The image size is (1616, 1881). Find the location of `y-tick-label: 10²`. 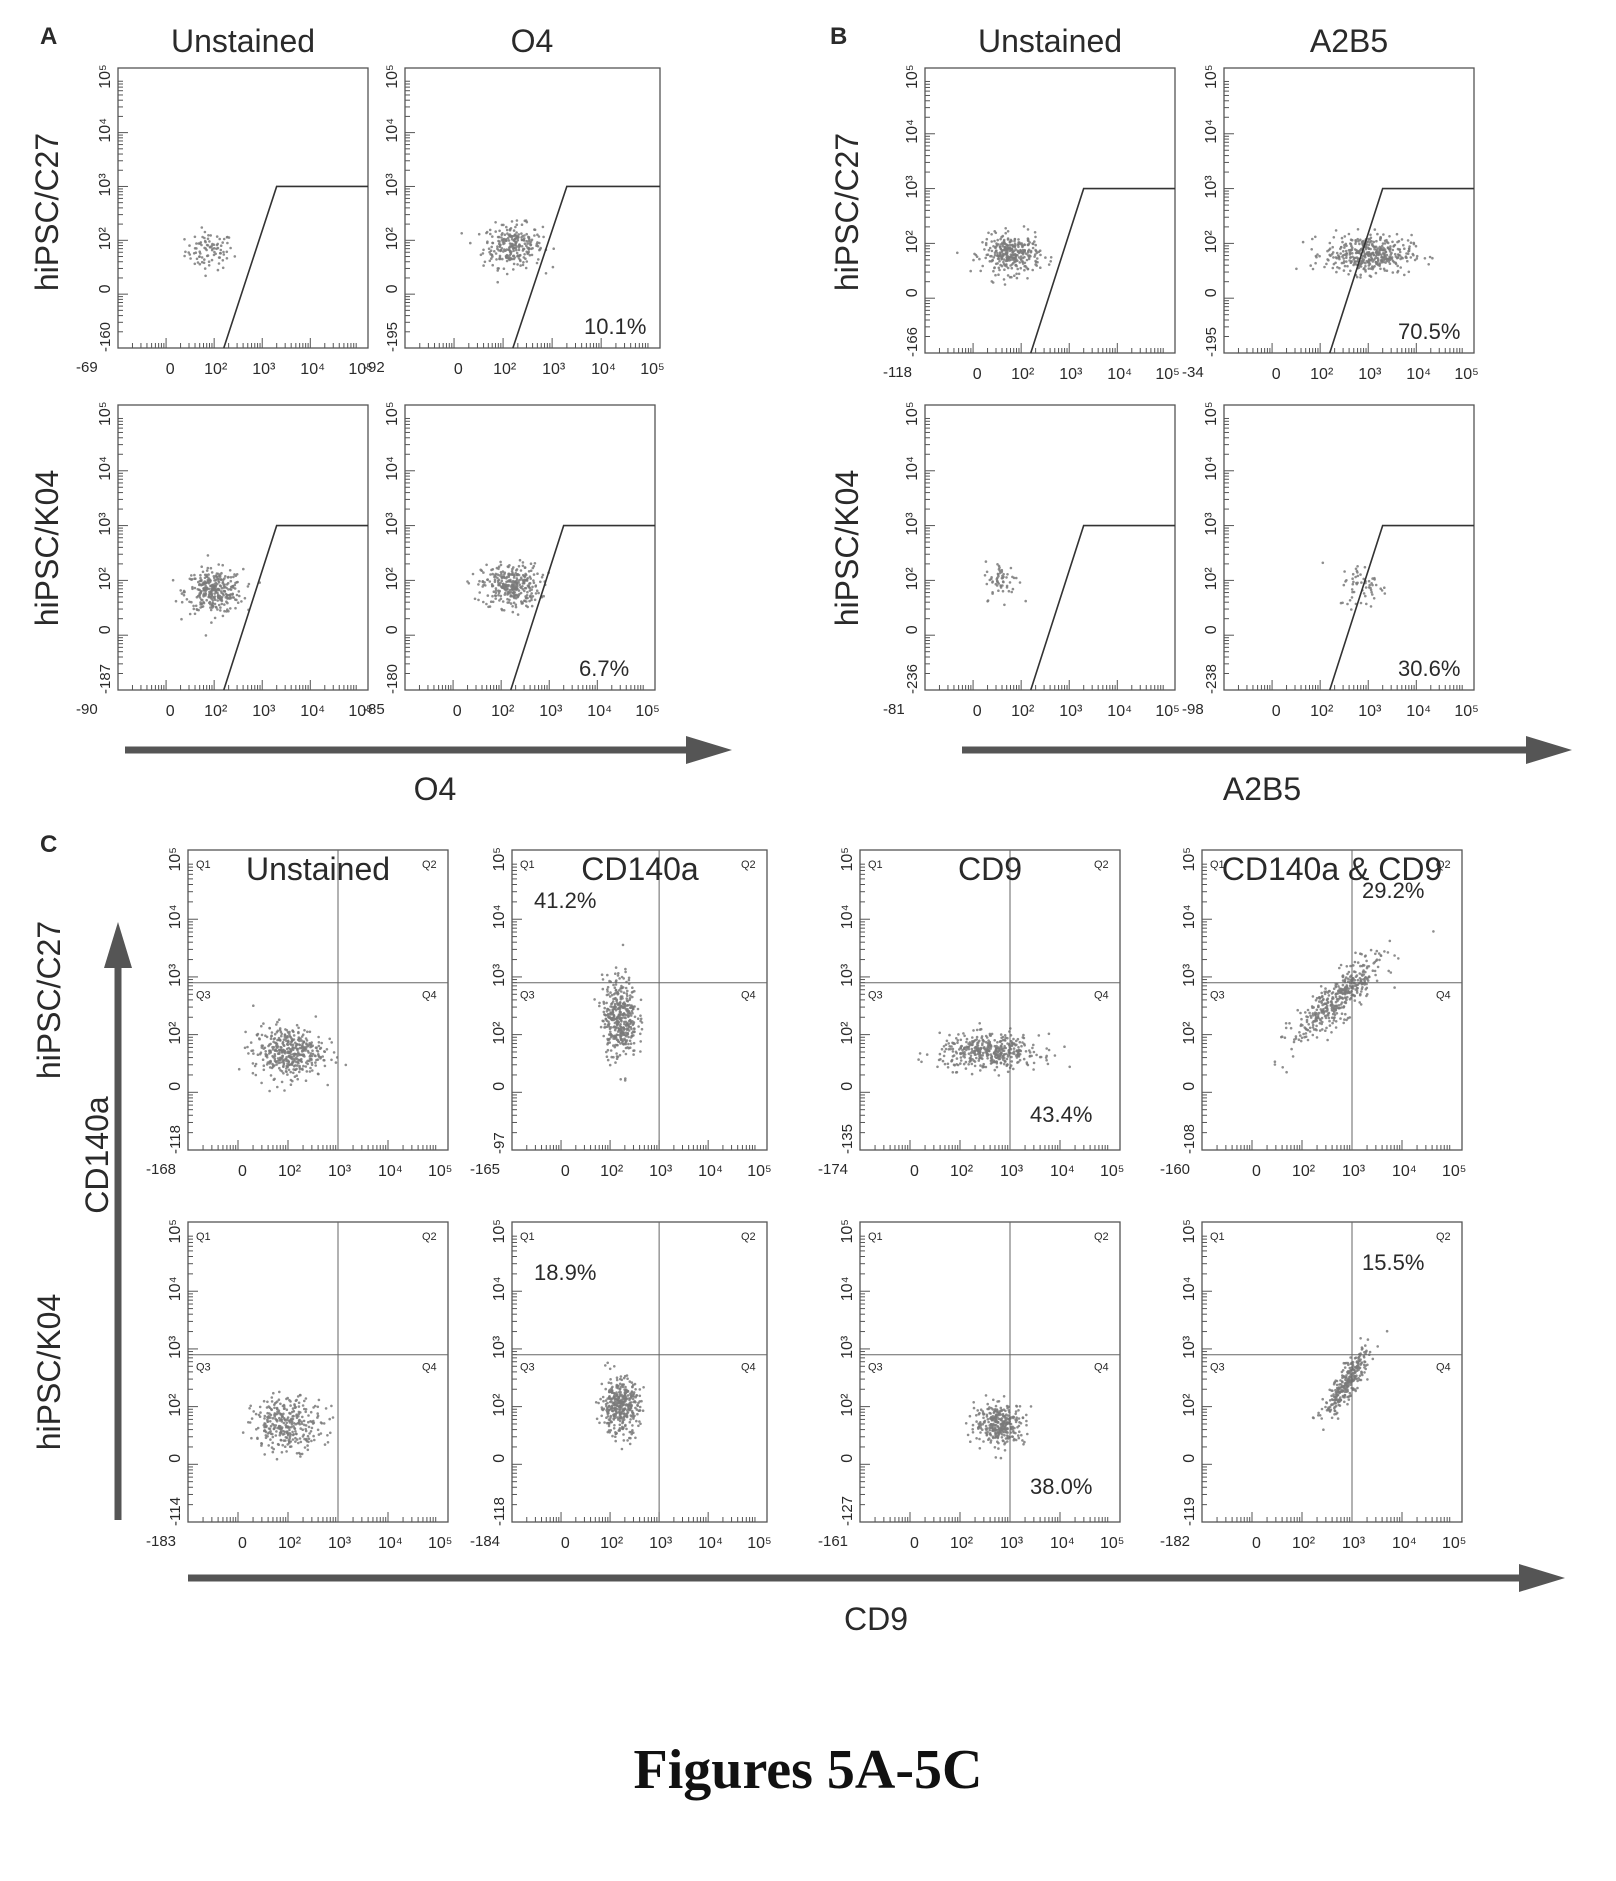

y-tick-label: 10² is located at coordinates (175, 1405).